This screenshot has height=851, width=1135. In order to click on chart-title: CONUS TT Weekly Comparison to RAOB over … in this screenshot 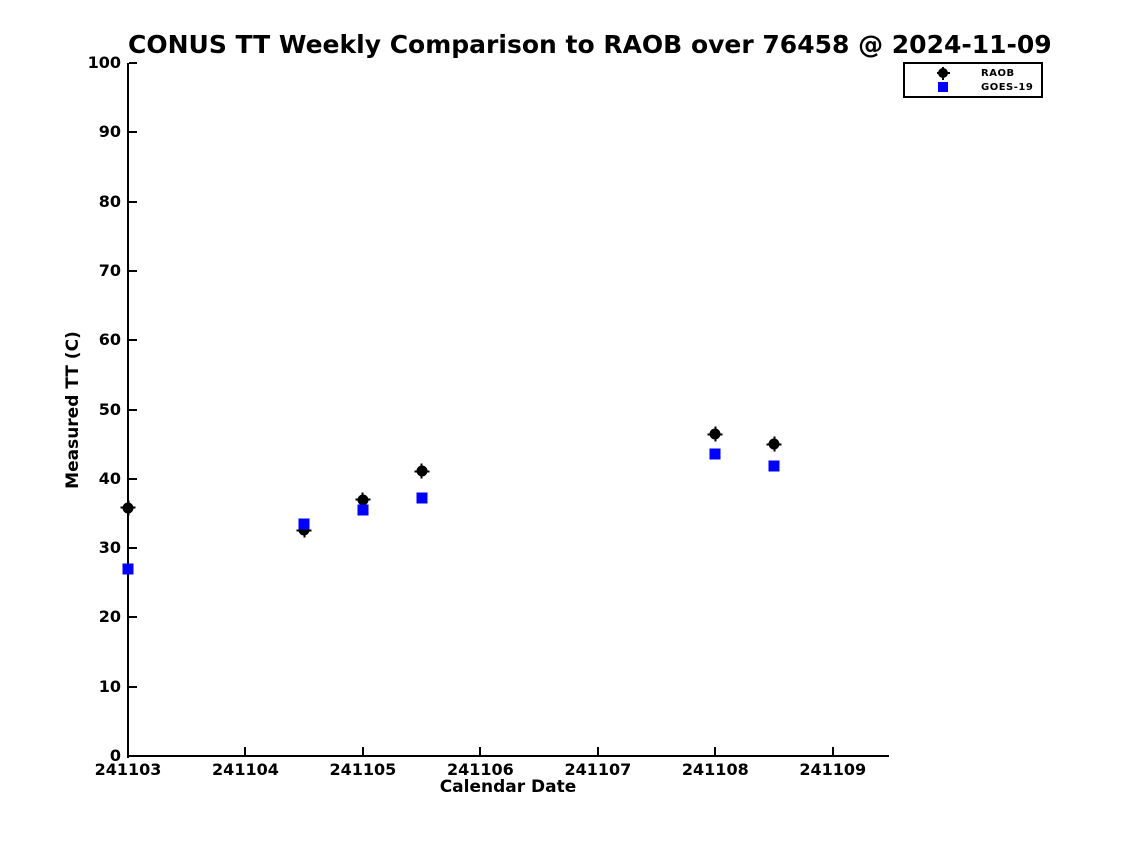, I will do `click(590, 44)`.